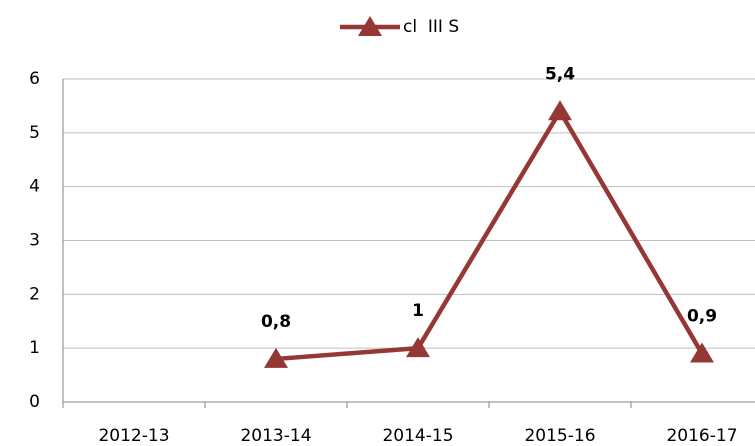 Image resolution: width=755 pixels, height=446 pixels. Describe the element at coordinates (34, 348) in the screenshot. I see `y-tick-label: 1` at that location.